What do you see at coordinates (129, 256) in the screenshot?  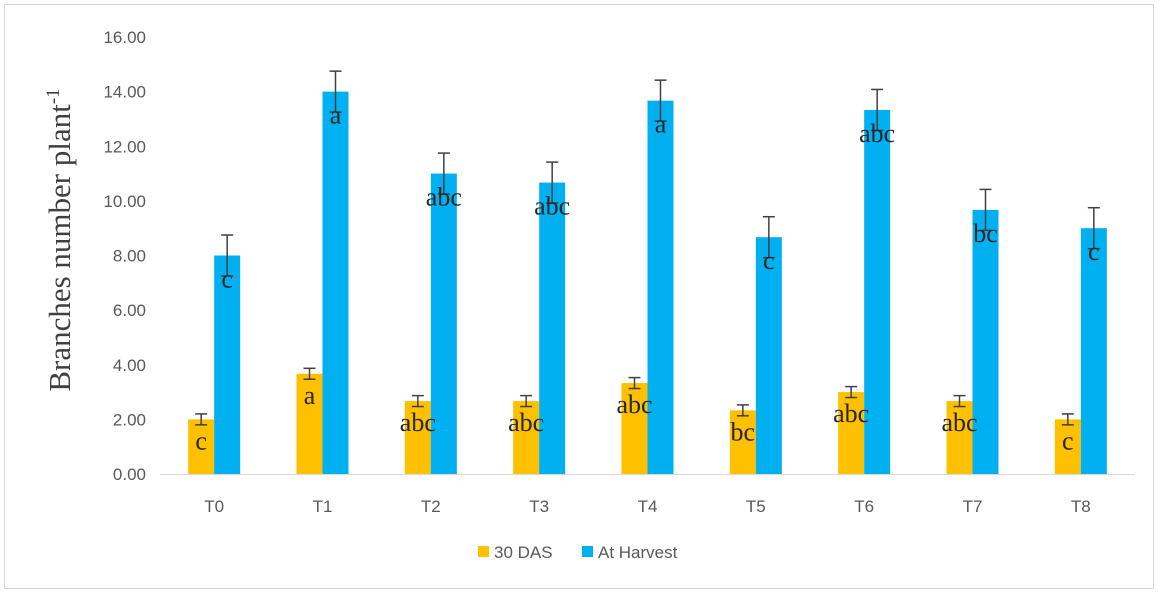 I see `y-tick-label: 8.00` at bounding box center [129, 256].